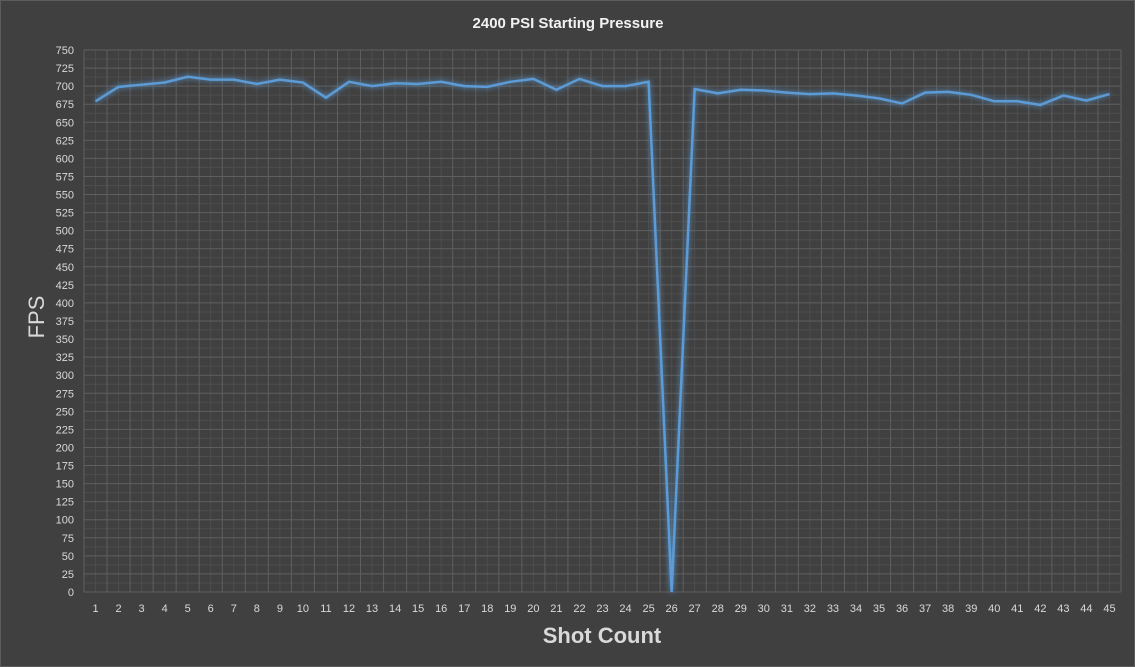  I want to click on x-tick-label: 13, so click(372, 609).